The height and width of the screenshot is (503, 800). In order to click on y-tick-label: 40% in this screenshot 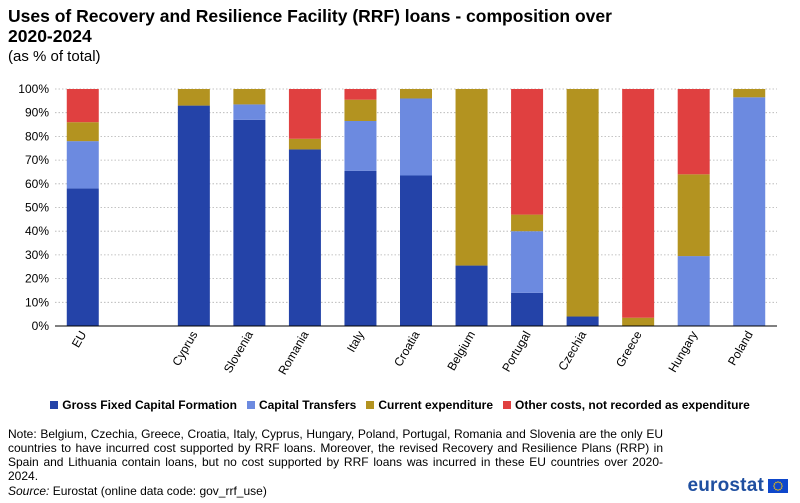, I will do `click(37, 231)`.